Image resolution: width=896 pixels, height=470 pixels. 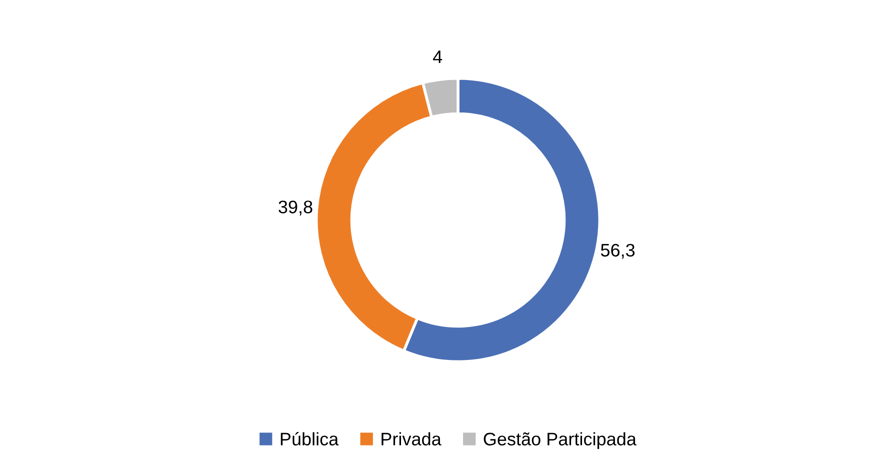 What do you see at coordinates (295, 208) in the screenshot?
I see `data-label: 39,8` at bounding box center [295, 208].